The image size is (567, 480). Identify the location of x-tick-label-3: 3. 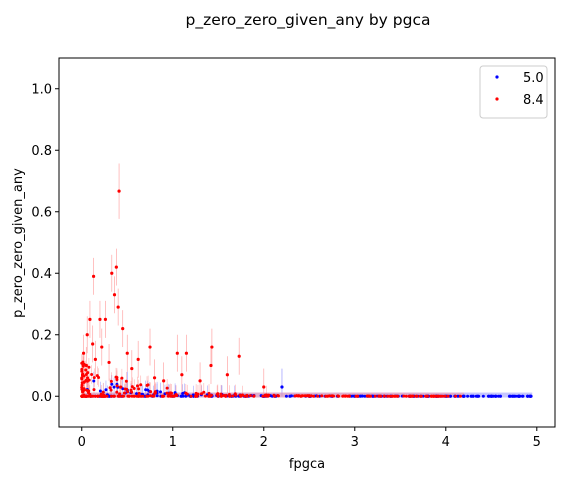
(355, 442).